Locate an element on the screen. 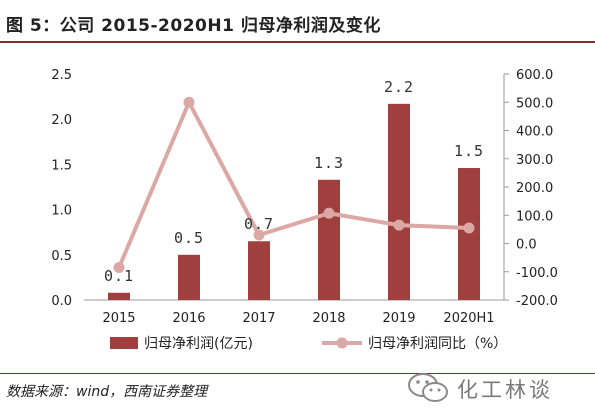 The width and height of the screenshot is (595, 412). x-tick-label: 2017 is located at coordinates (258, 318).